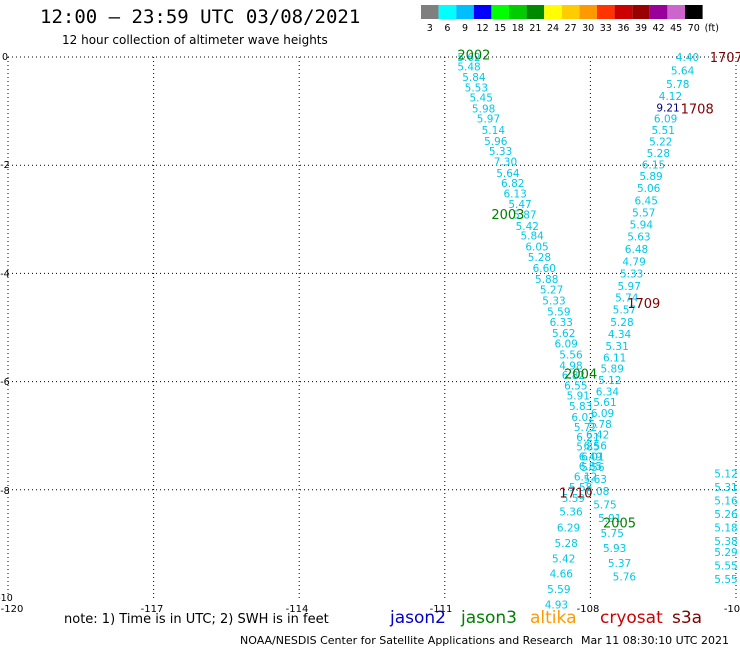 The width and height of the screenshot is (740, 650). I want to click on y-tick-label: 0, so click(5, 57).